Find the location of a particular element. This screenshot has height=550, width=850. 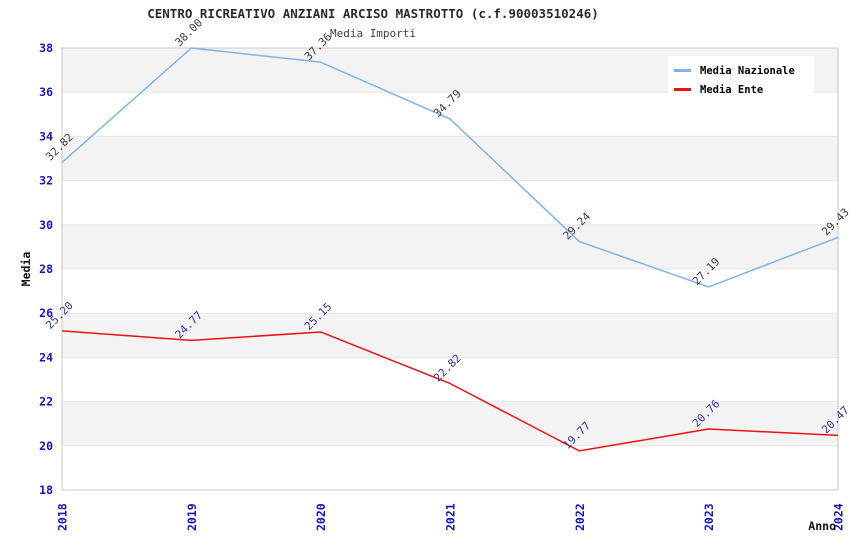

x-tick: 2024 is located at coordinates (839, 517).